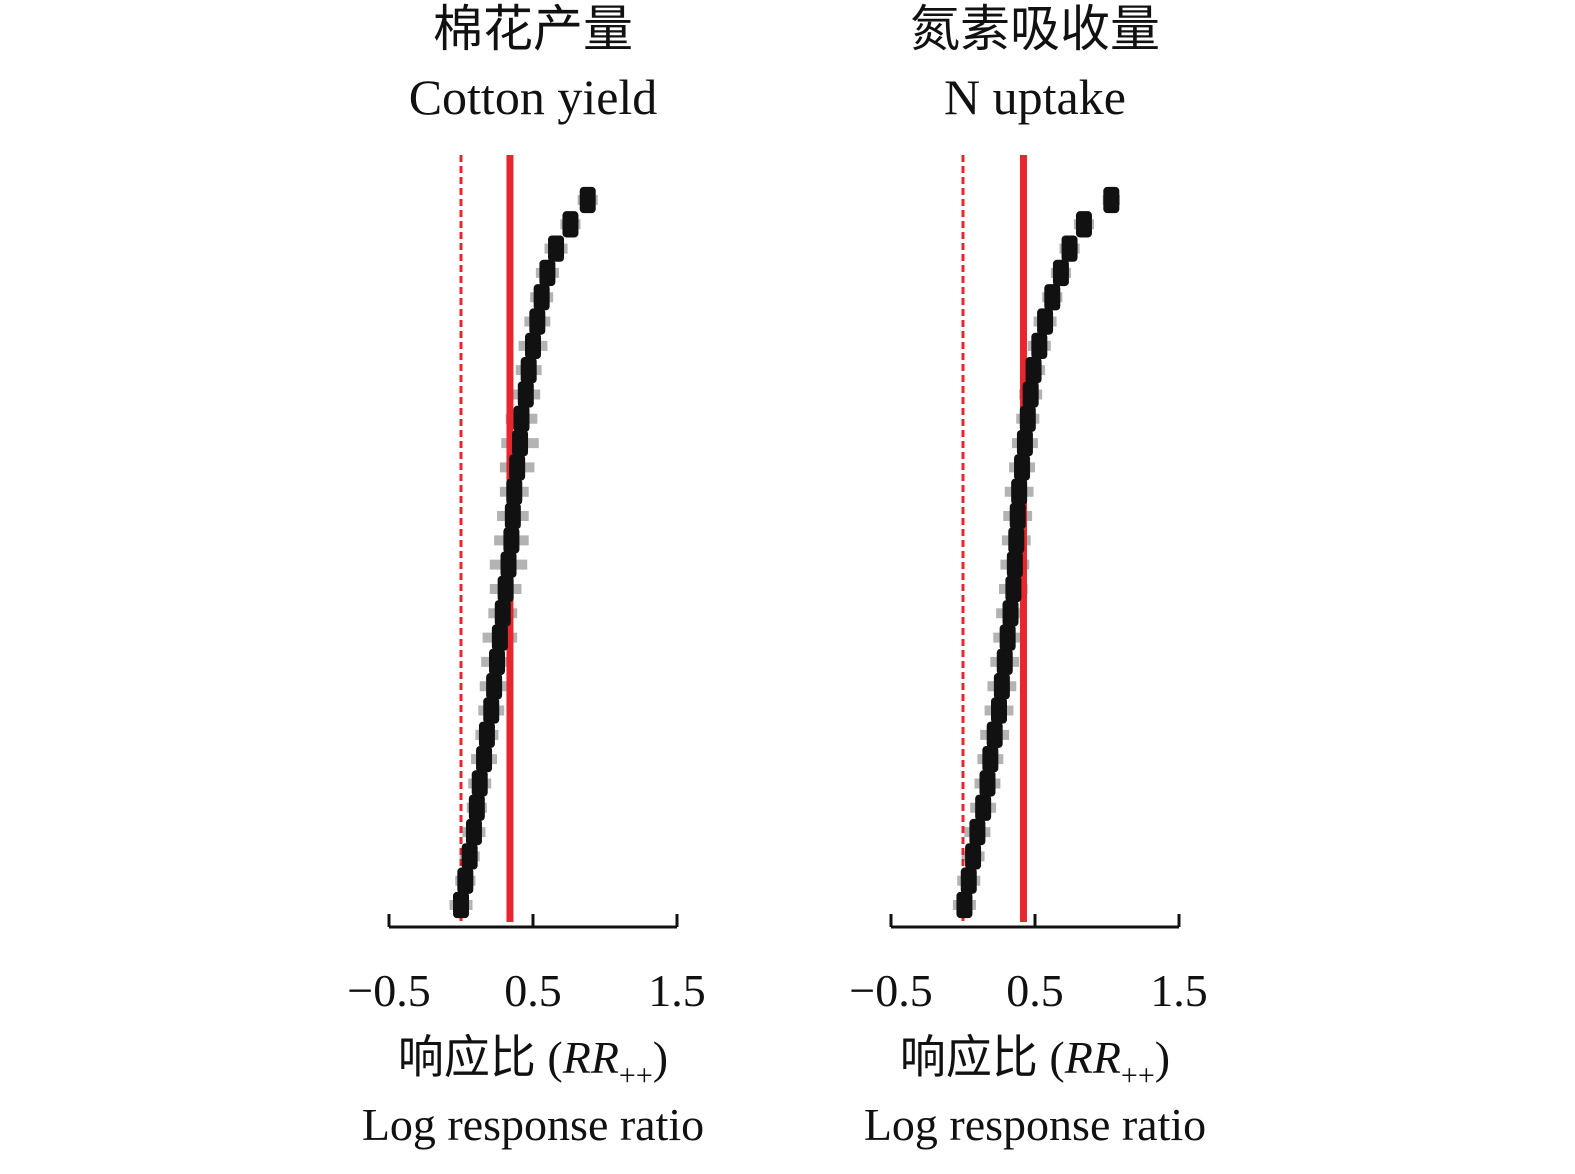 The image size is (1575, 1174). Describe the element at coordinates (1035, 29) in the screenshot. I see `chart-title: 氮素吸收量` at that location.